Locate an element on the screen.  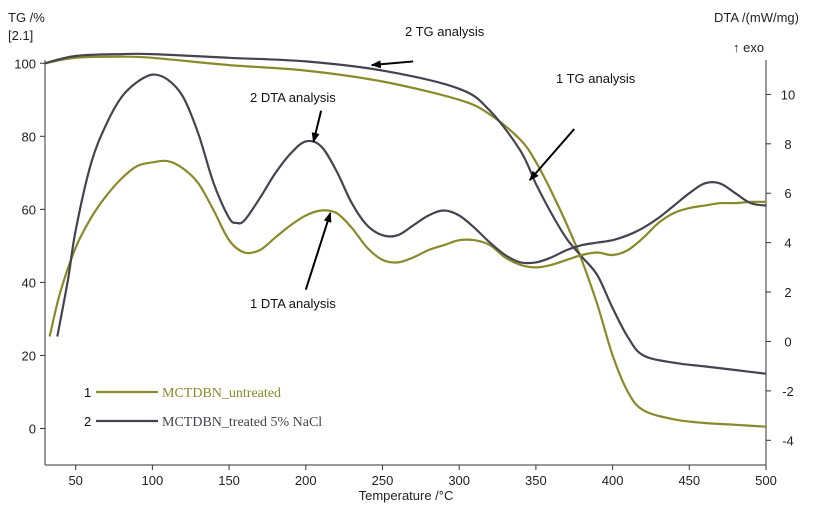
y-right-tick-label: 6 is located at coordinates (787, 193).